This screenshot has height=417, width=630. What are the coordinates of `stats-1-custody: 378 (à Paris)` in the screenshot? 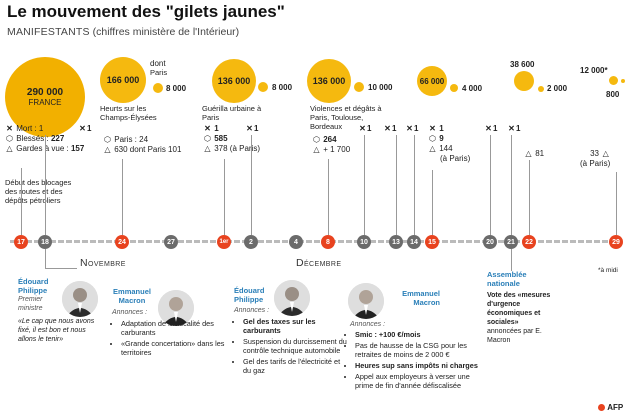 It's located at (237, 148).